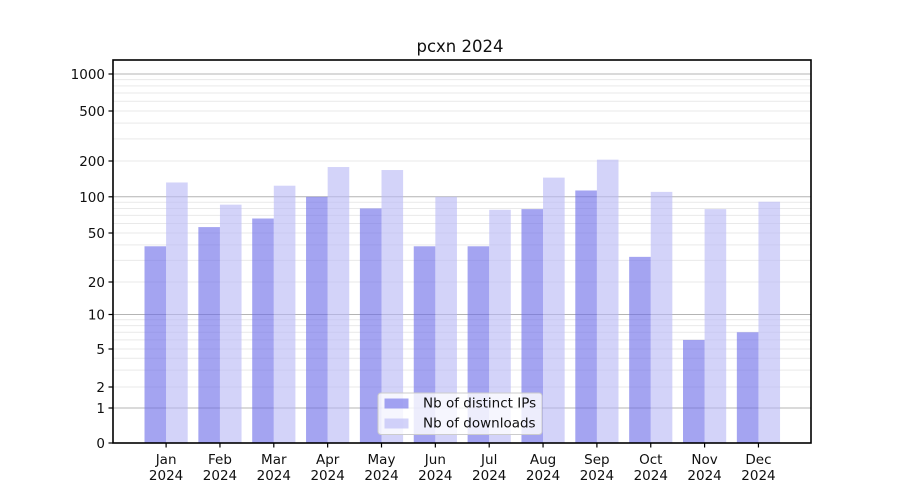 The image size is (900, 500). What do you see at coordinates (694, 391) in the screenshot?
I see `bar-distinct-ips-nov` at bounding box center [694, 391].